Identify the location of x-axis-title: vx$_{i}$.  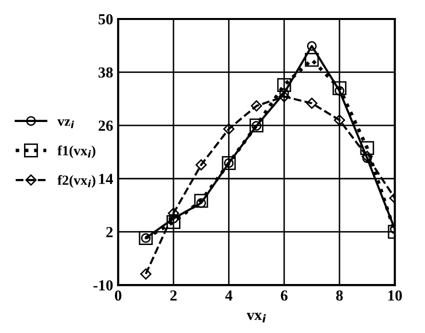
(256, 317).